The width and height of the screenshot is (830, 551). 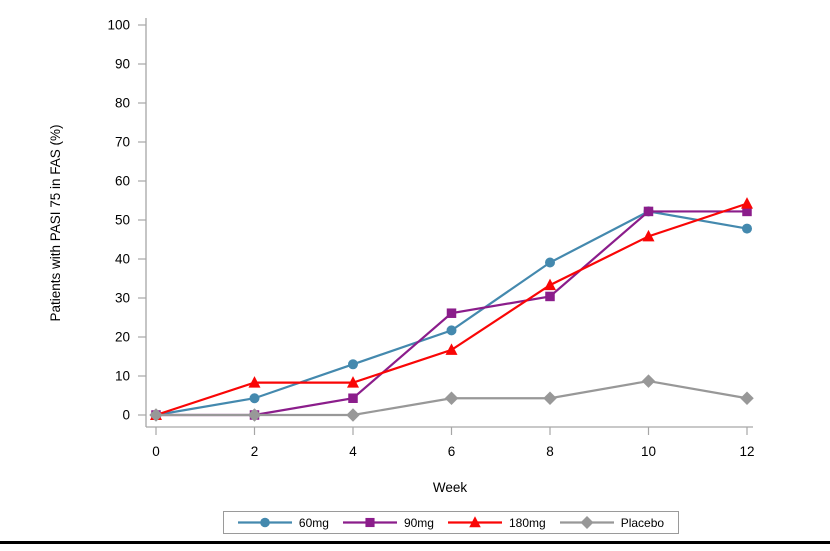 What do you see at coordinates (746, 451) in the screenshot?
I see `x-tick-label: 12` at bounding box center [746, 451].